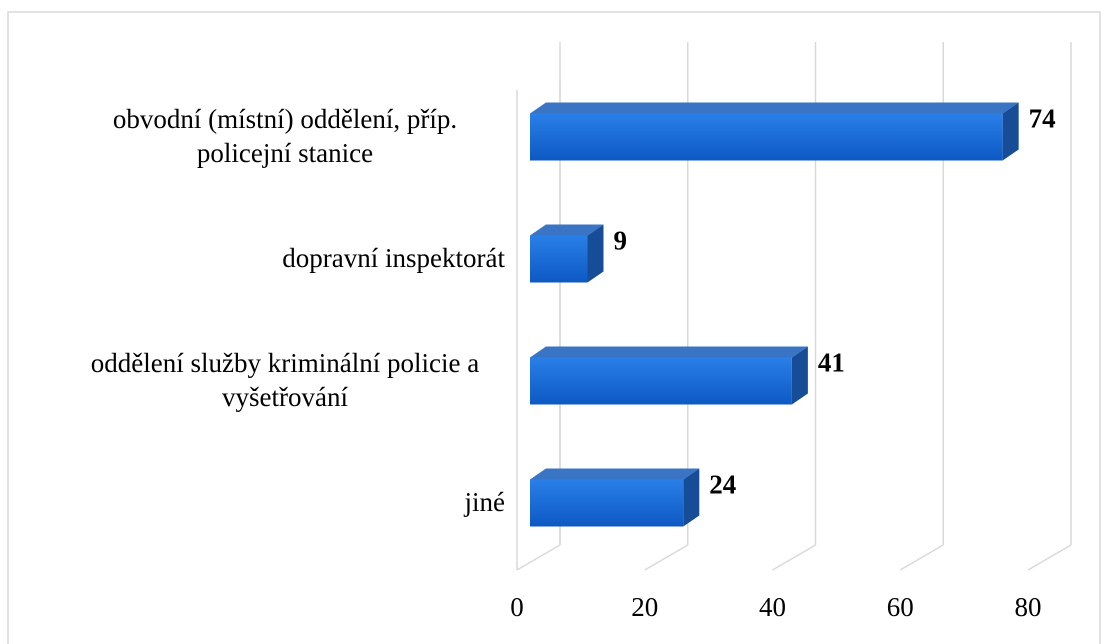 The width and height of the screenshot is (1109, 644). Describe the element at coordinates (644, 607) in the screenshot. I see `x-tick-label: 20` at that location.